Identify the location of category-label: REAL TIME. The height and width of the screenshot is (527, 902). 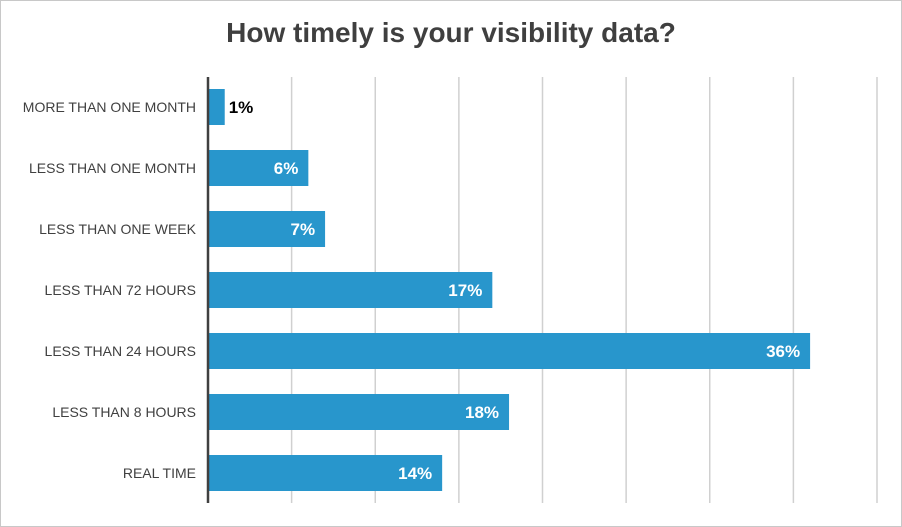
(159, 473).